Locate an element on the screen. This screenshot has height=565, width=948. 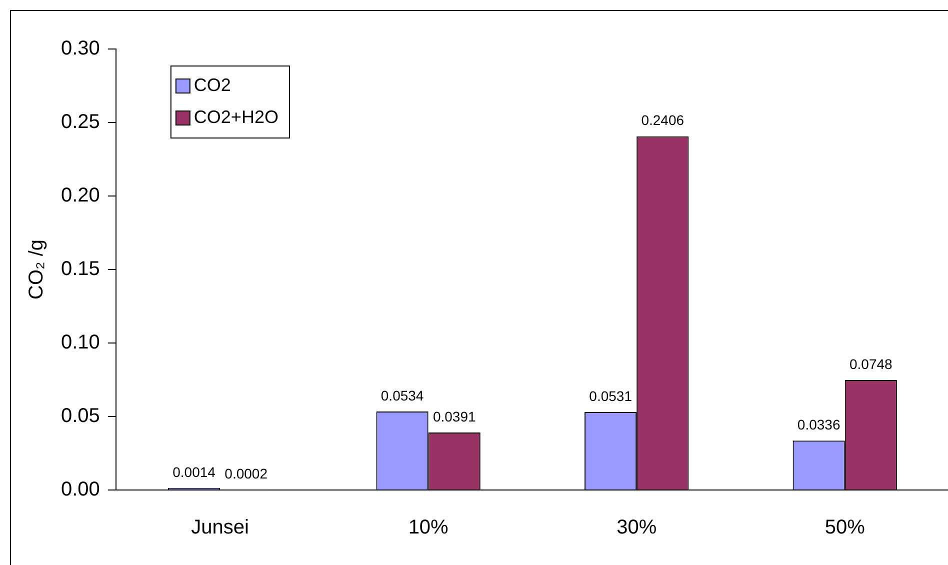
data-label: 0.0531 is located at coordinates (610, 396).